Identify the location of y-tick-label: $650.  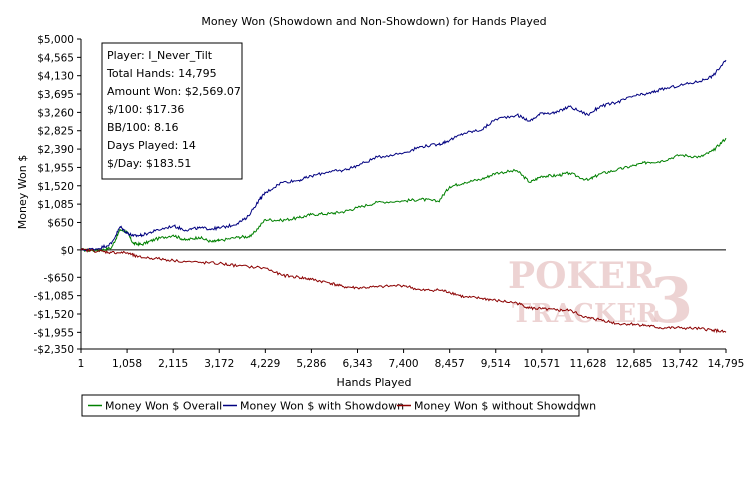
(60, 223).